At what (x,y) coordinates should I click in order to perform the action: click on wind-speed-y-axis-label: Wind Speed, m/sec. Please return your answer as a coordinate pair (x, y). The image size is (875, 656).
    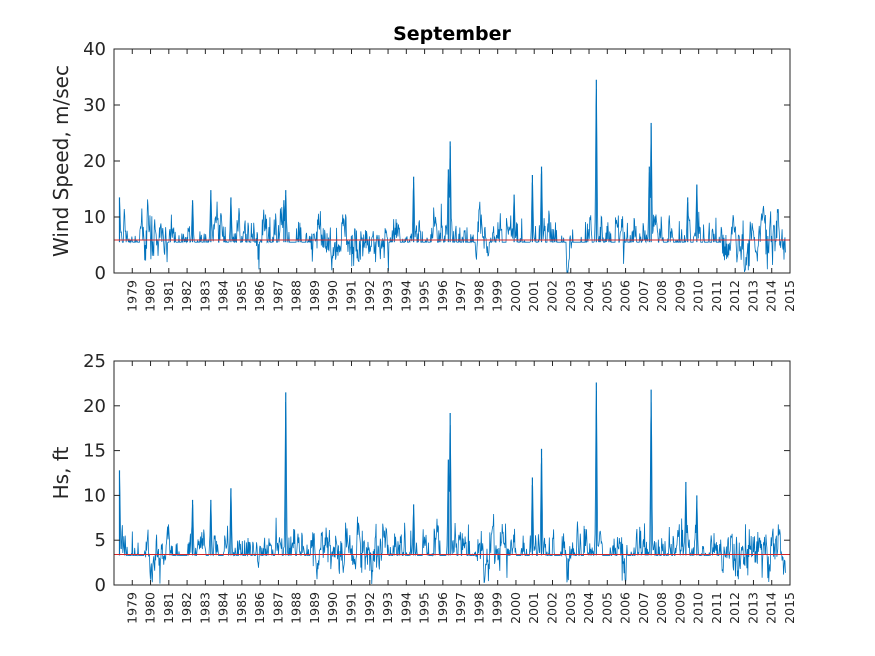
    Looking at the image, I should click on (61, 161).